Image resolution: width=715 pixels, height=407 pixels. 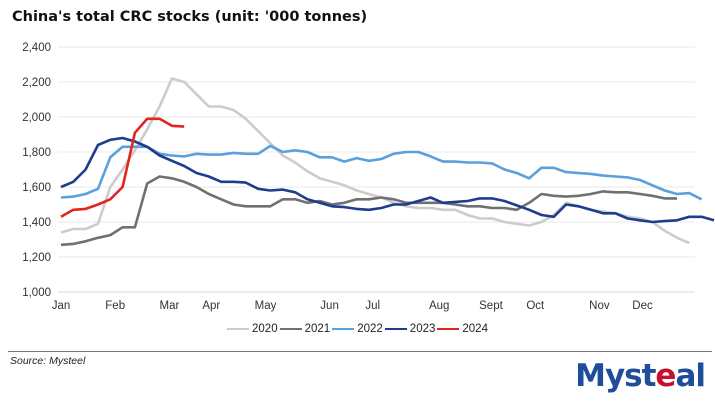 I want to click on x-axis-ticks: Jan Feb Mar Apr May Jun Jul Aug Sept Oct Nov Dec, so click(x=352, y=306).